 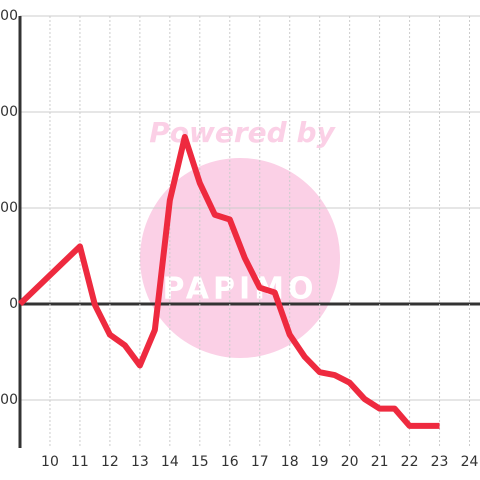 I want to click on y-tick-label: 5,000, so click(x=9, y=208).